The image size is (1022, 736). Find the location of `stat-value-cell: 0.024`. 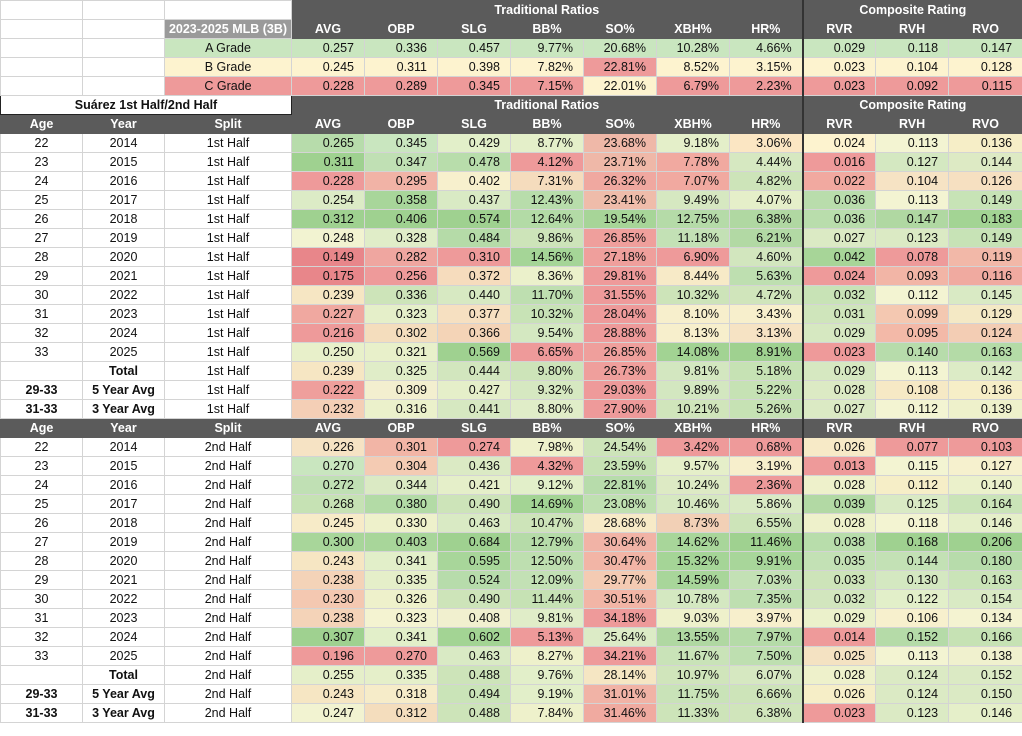

stat-value-cell: 0.024 is located at coordinates (839, 143).